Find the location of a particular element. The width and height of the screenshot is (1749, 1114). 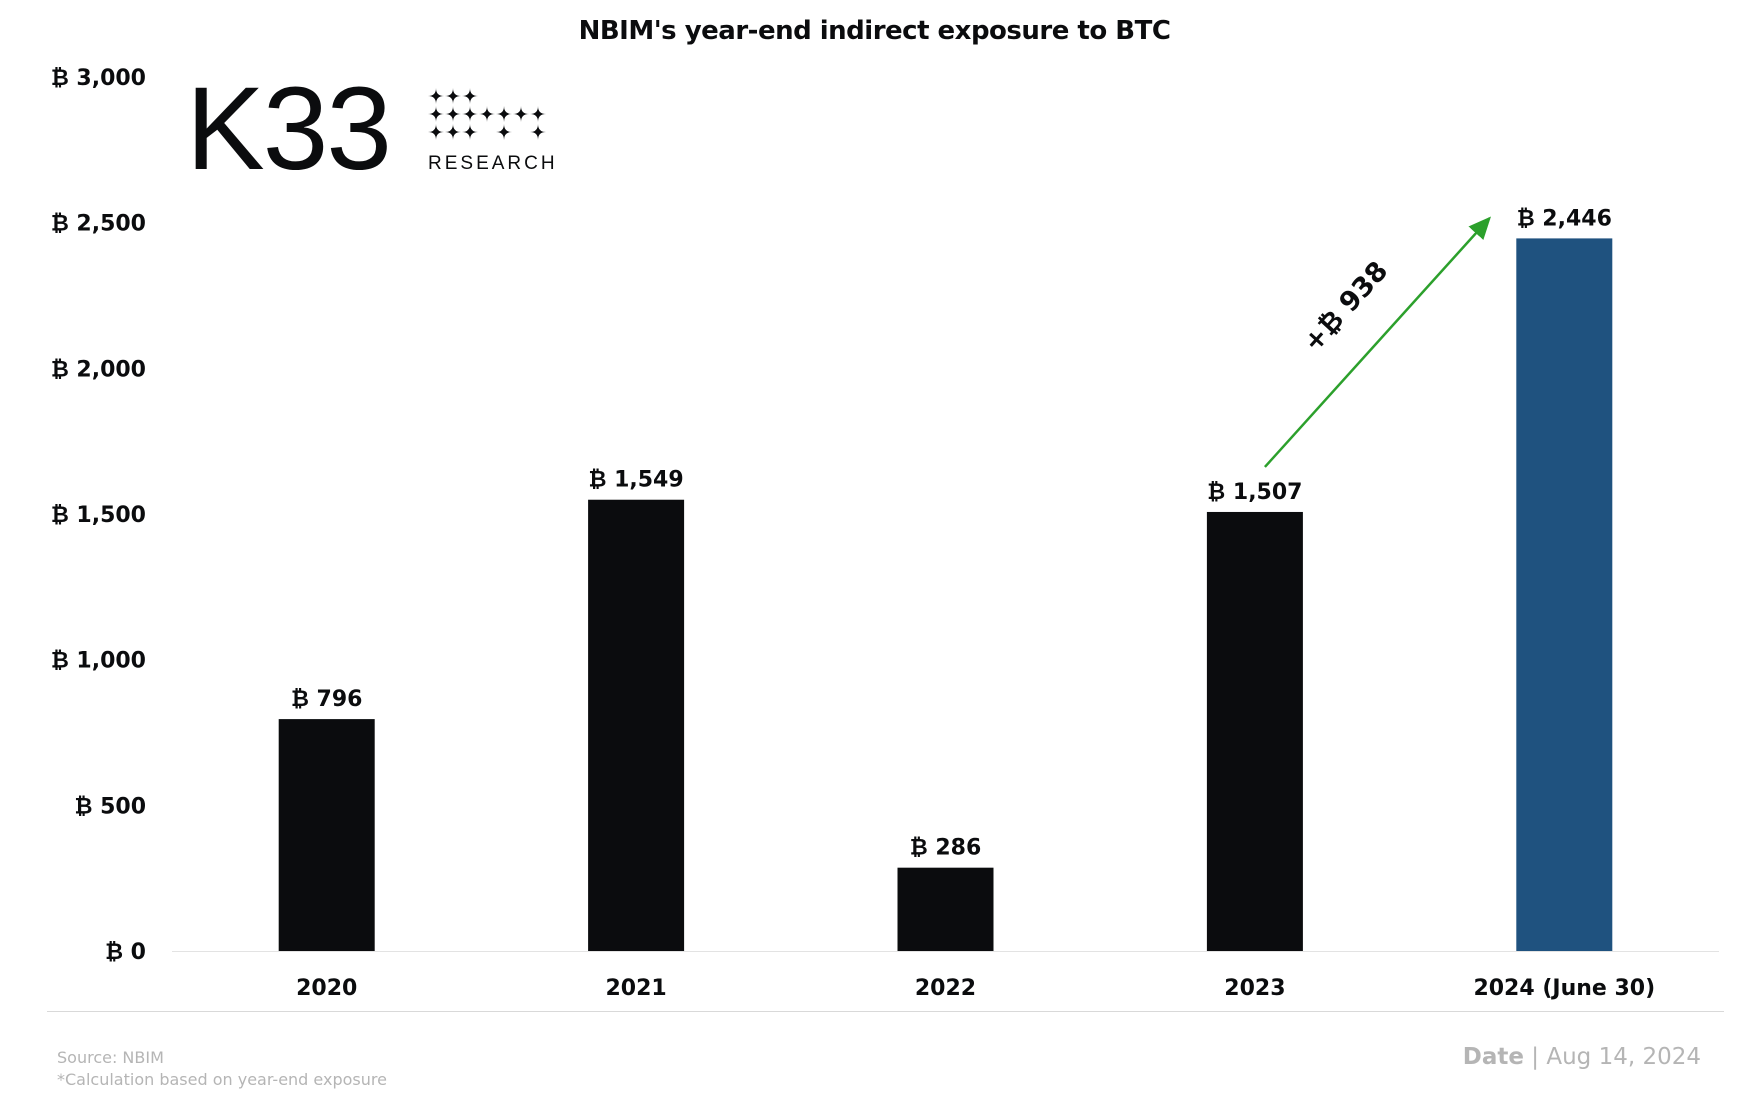

footer-divider is located at coordinates (885, 1011).